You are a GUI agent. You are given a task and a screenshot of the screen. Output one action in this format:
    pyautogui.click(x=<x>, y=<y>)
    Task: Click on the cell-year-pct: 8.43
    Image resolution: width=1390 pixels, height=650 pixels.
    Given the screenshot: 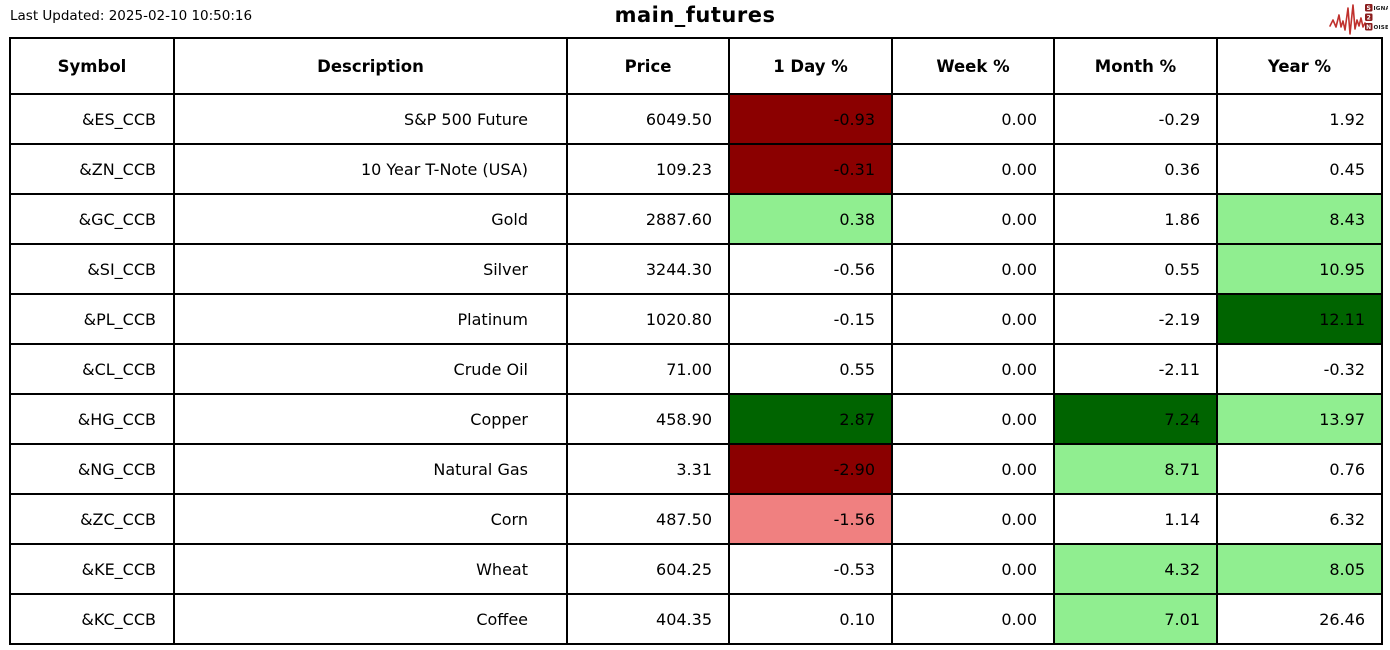 What is the action you would take?
    pyautogui.click(x=1299, y=219)
    